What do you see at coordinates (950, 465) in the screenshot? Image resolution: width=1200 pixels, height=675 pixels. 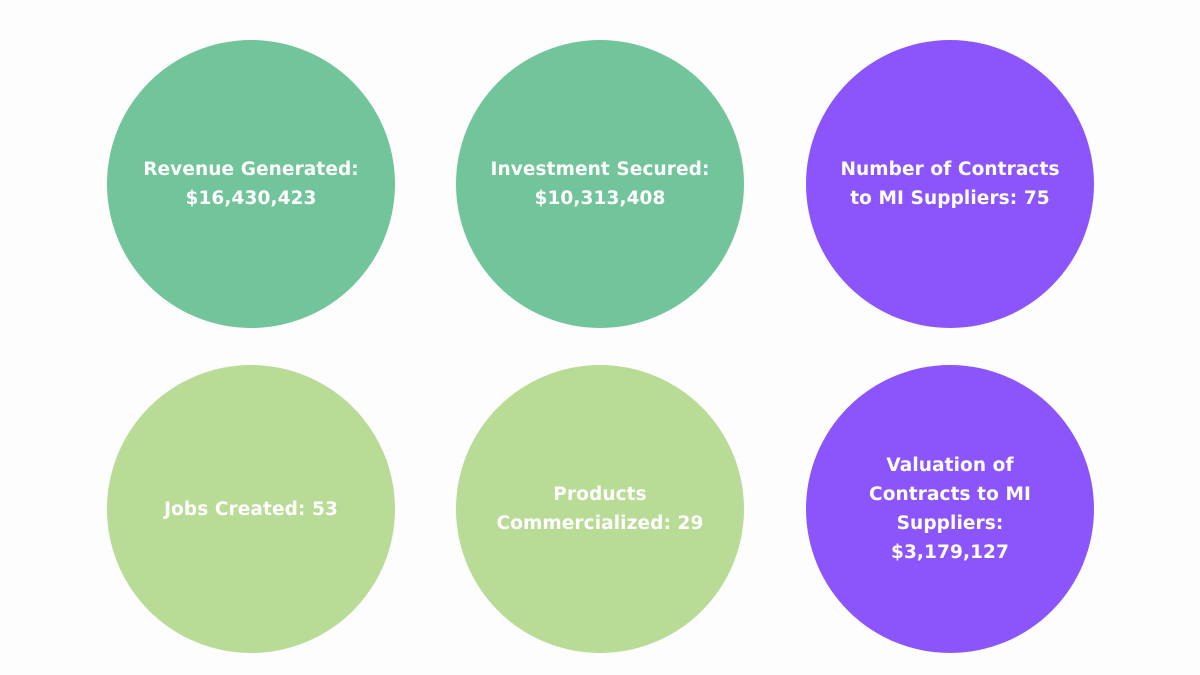 I see `stat-line: Valuation of` at bounding box center [950, 465].